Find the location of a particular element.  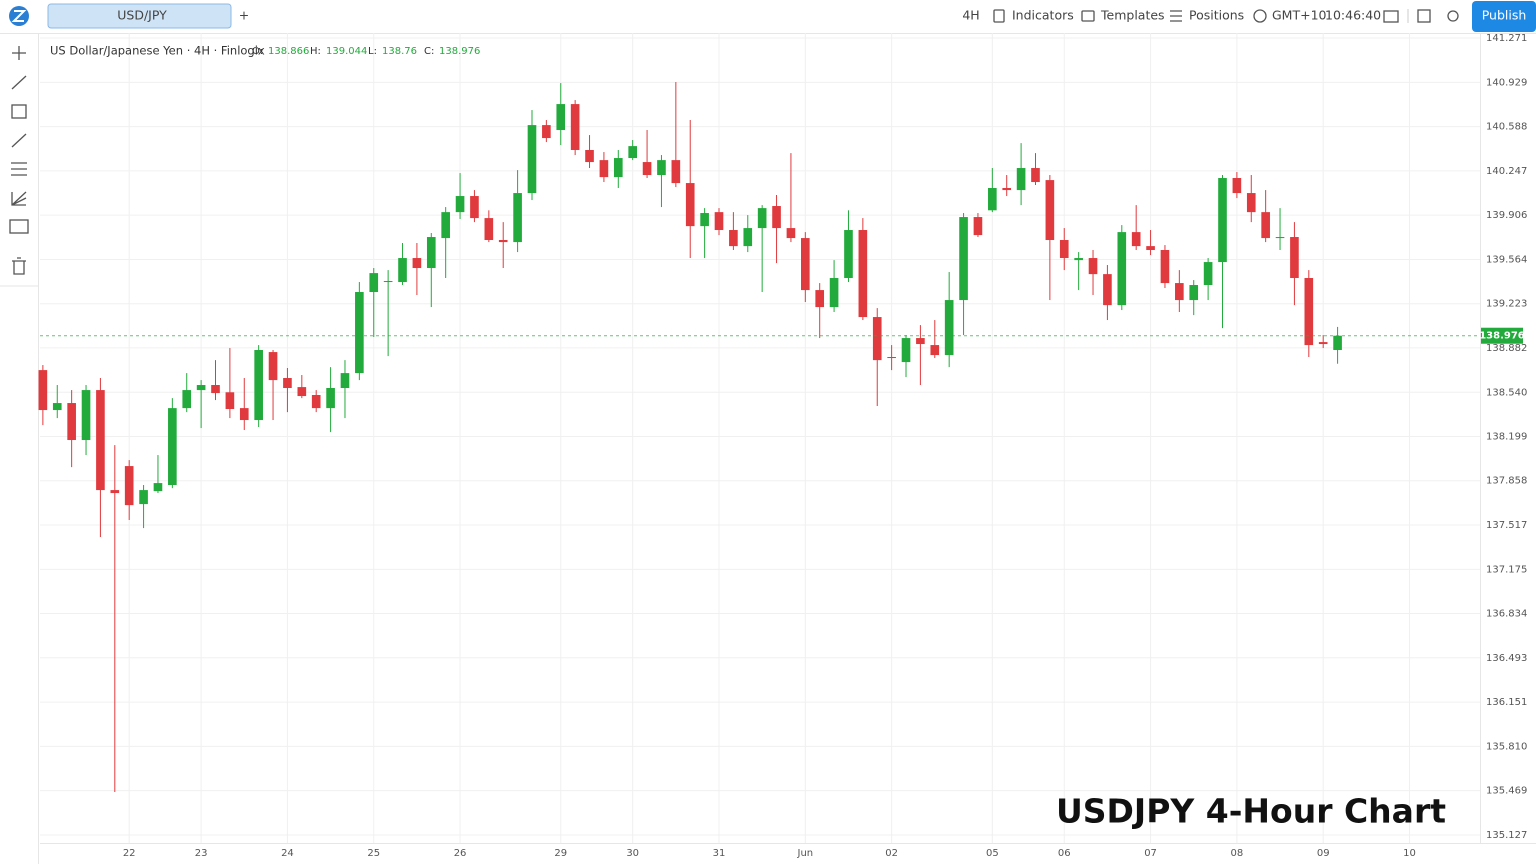

x-tick-label: 08 is located at coordinates (1237, 853).